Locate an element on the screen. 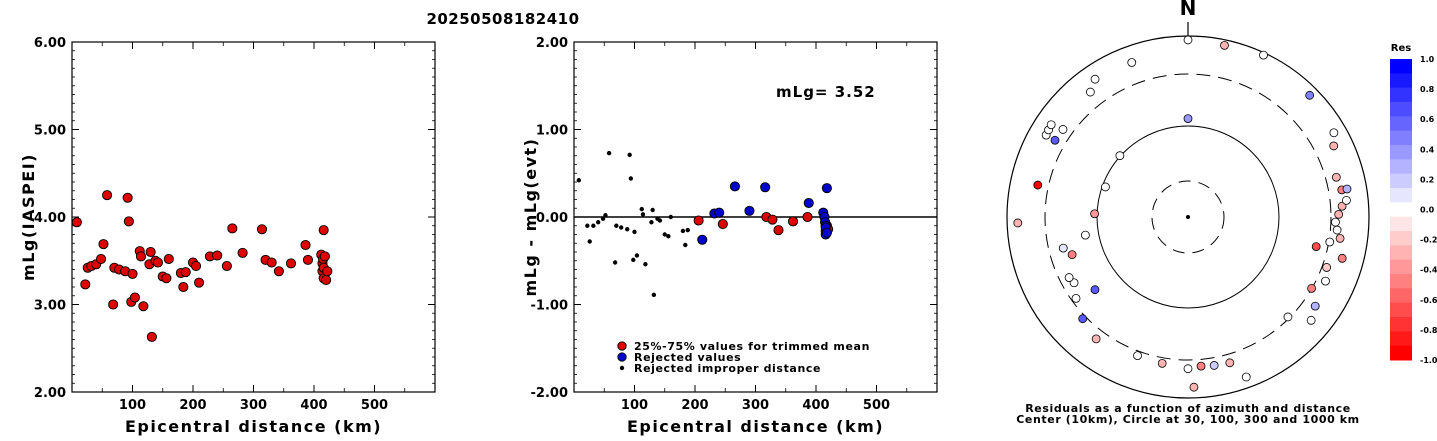  colorbar-title: Res is located at coordinates (1401, 48).